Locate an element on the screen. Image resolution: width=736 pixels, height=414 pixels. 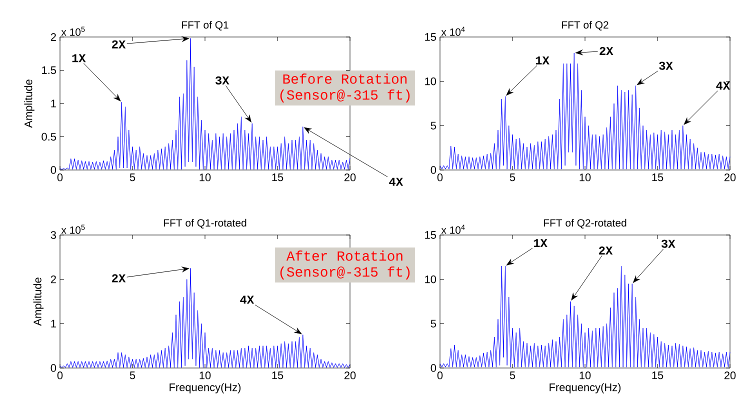
chart-title: FFT of Q1 is located at coordinates (205, 25).